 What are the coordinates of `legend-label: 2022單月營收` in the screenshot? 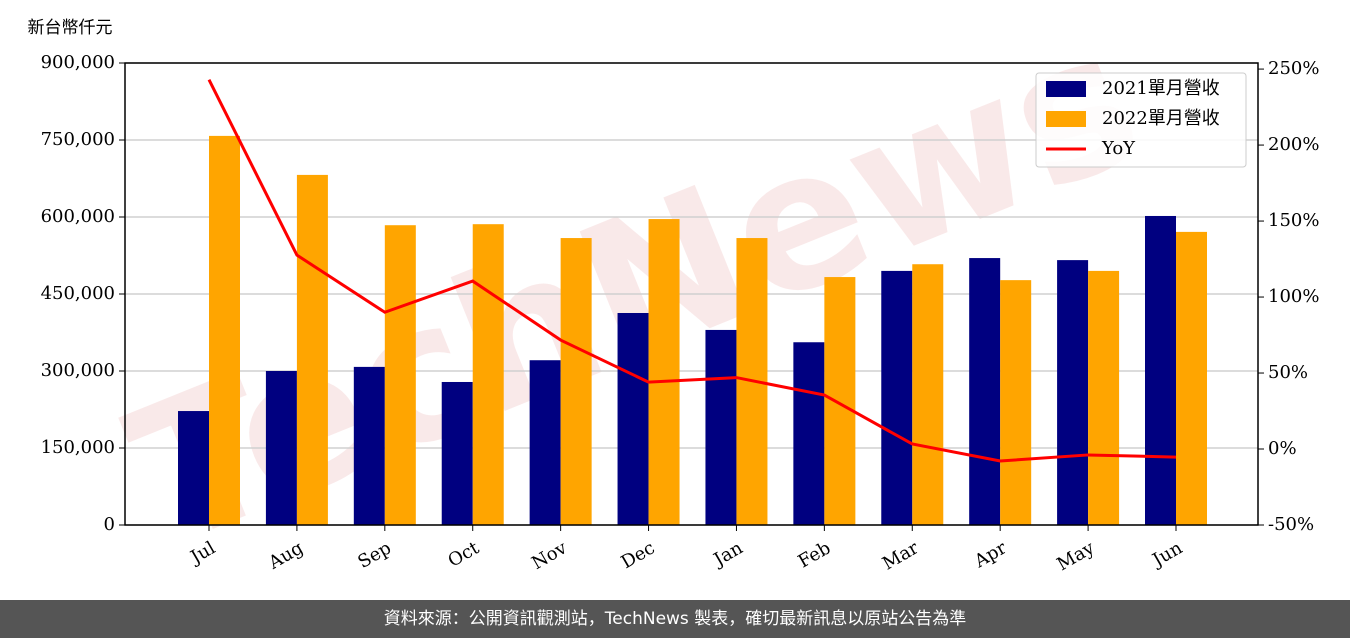 It's located at (1161, 118).